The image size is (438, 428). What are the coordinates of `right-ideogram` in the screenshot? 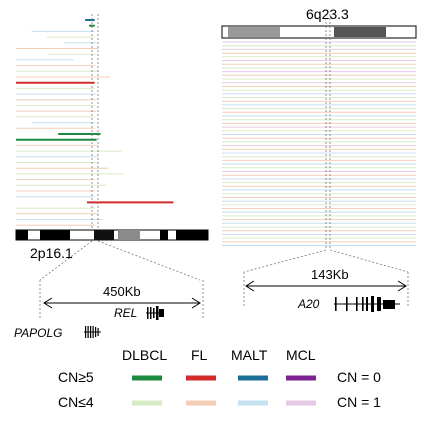 It's located at (319, 32).